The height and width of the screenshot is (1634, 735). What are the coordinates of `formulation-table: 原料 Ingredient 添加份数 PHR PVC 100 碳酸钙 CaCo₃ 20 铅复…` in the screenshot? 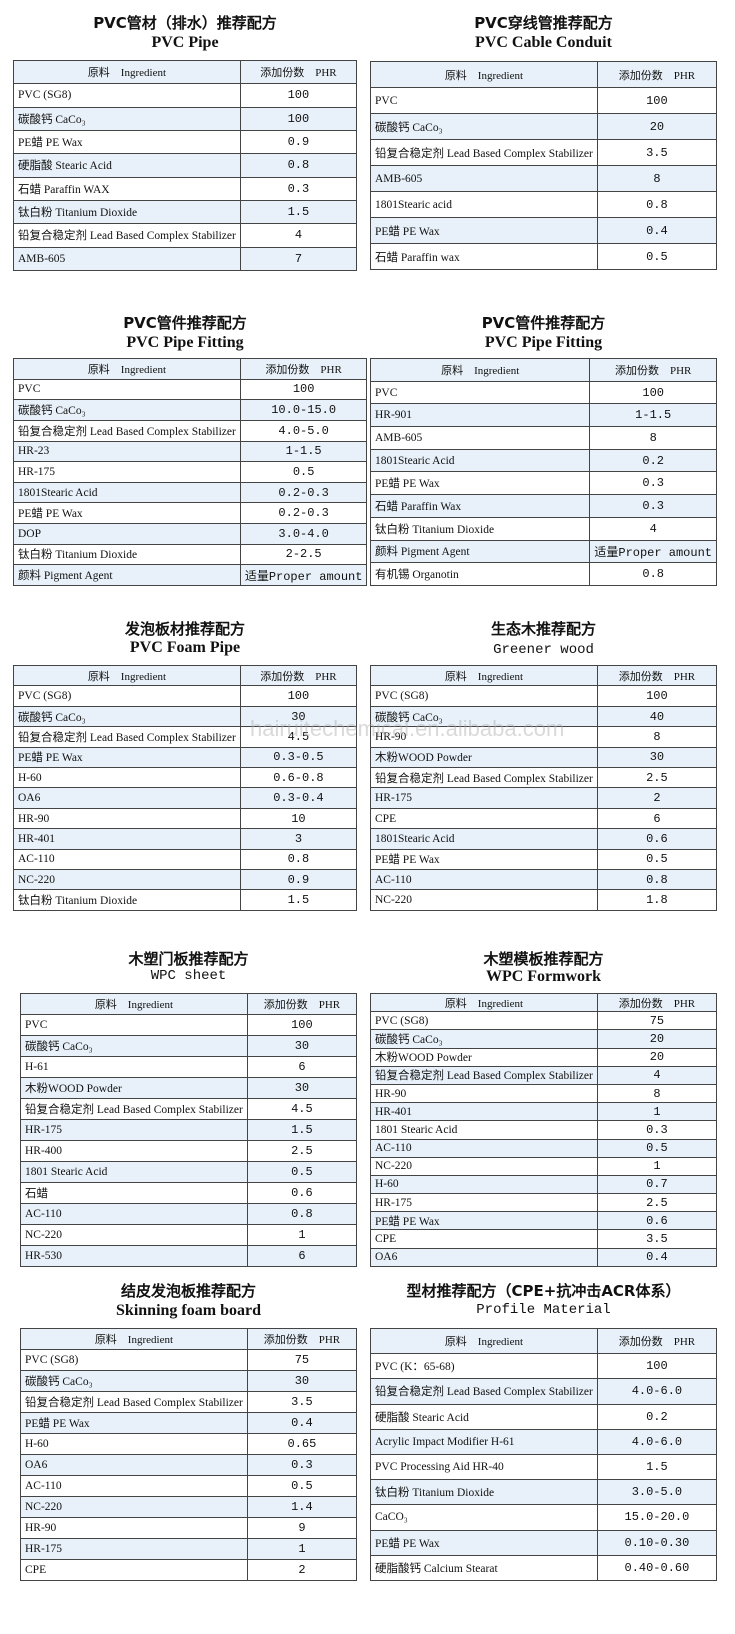 It's located at (544, 165).